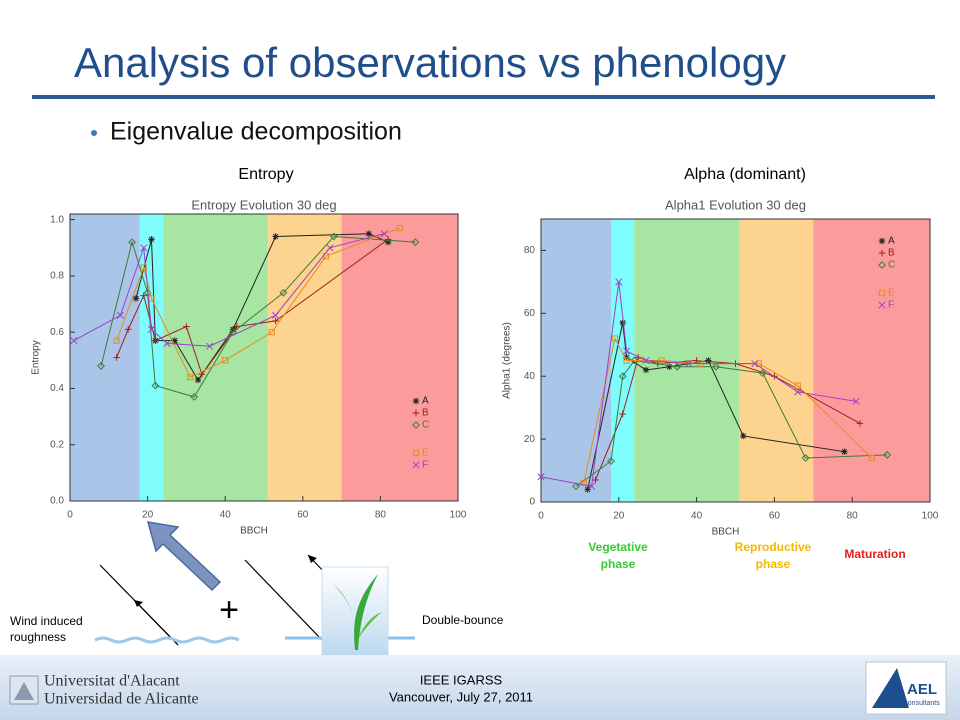 This screenshot has width=960, height=720. I want to click on diagram-label: Double-bounce, so click(463, 620).